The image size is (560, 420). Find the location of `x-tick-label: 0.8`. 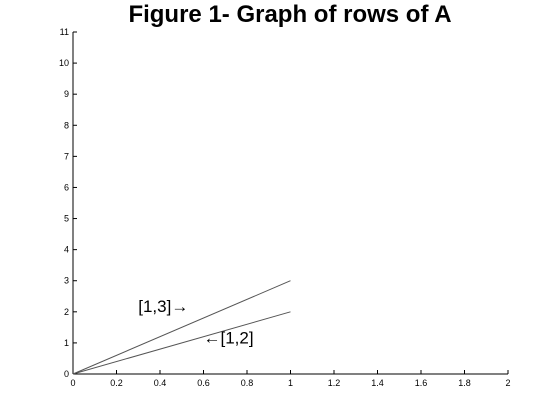

x-tick-label: 0.8 is located at coordinates (247, 383).